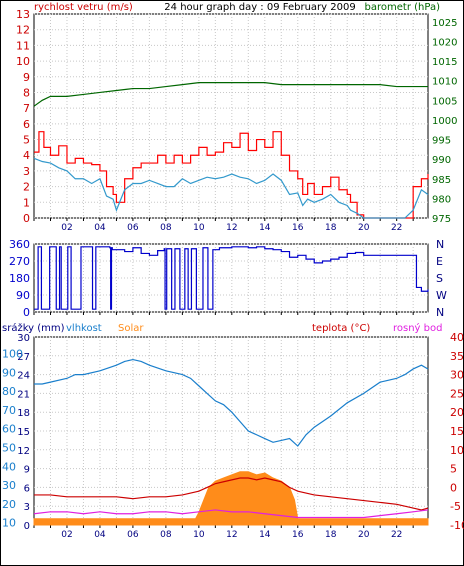  Describe the element at coordinates (457, 337) in the screenshot. I see `temp-tick-label: 40` at that location.